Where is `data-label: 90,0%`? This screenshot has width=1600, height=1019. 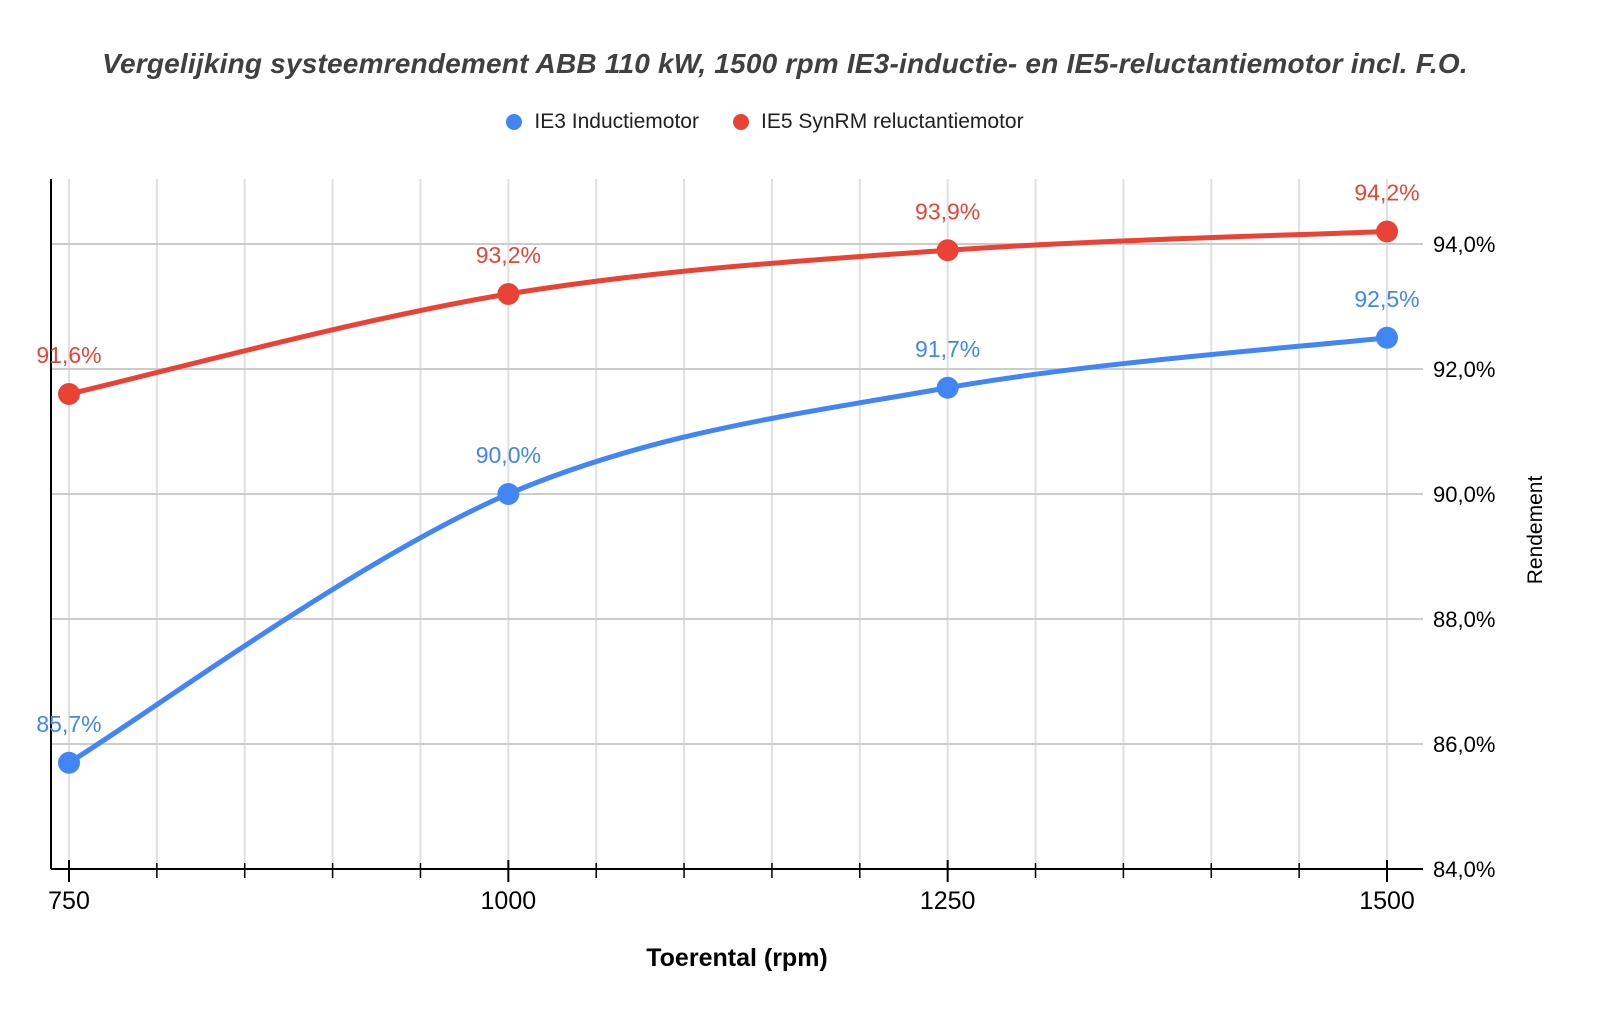
data-label: 90,0% is located at coordinates (508, 455).